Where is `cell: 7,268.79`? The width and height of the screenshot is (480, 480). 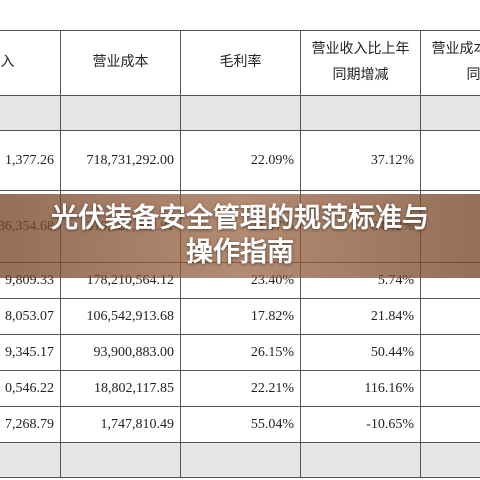 cell: 7,268.79 is located at coordinates (30, 424).